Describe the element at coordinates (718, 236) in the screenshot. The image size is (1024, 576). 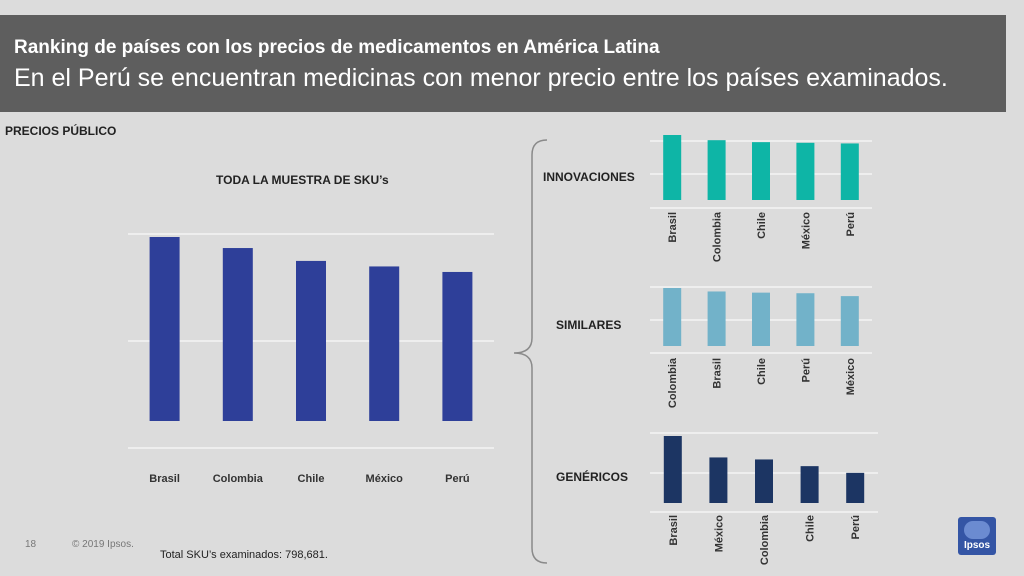
I see `innovaciones-tick-label-1: Colombia` at that location.